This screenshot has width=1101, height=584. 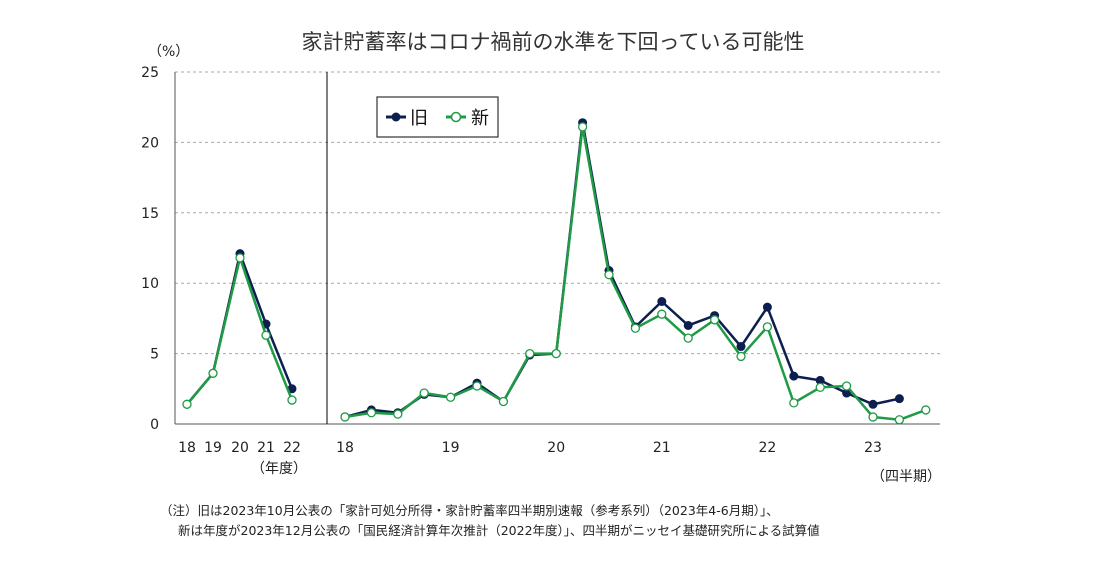 What do you see at coordinates (396, 117) in the screenshot?
I see `legend-old-marker` at bounding box center [396, 117].